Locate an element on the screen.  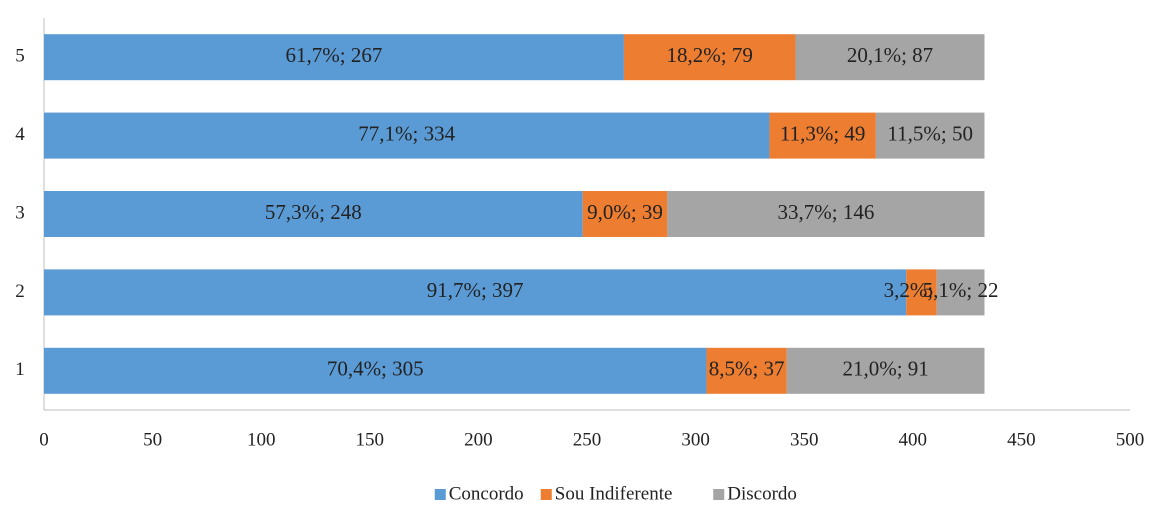
x-tick-label: 450 is located at coordinates (1021, 439).